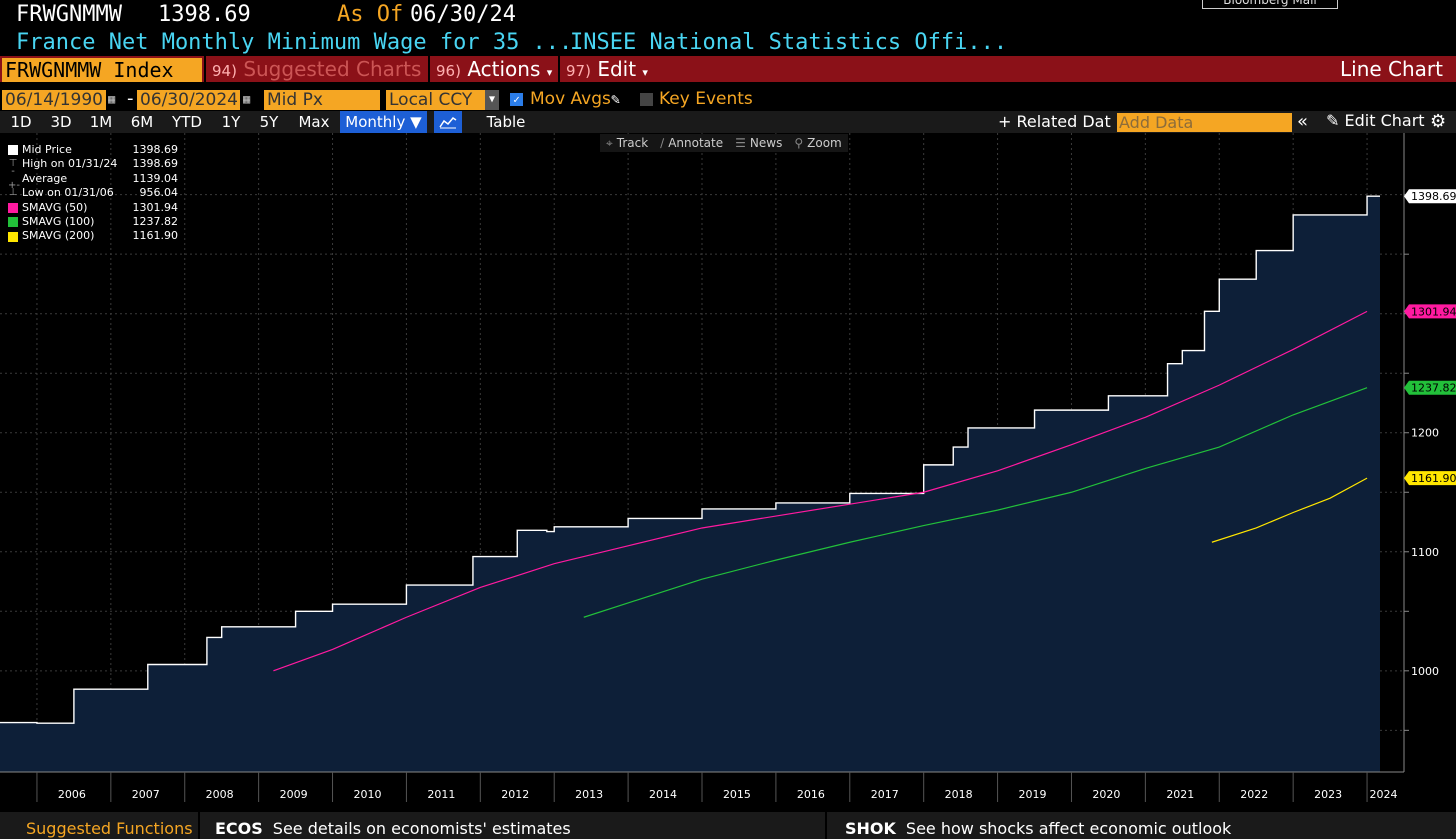 This screenshot has width=1456, height=839. Describe the element at coordinates (199, 825) in the screenshot. I see `footer-divider` at that location.